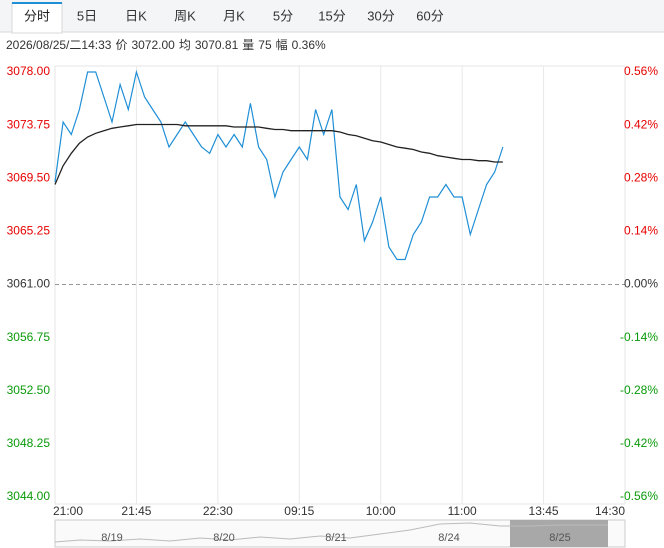 The height and width of the screenshot is (548, 664). Describe the element at coordinates (185, 45) in the screenshot. I see `info-item: 均` at that location.